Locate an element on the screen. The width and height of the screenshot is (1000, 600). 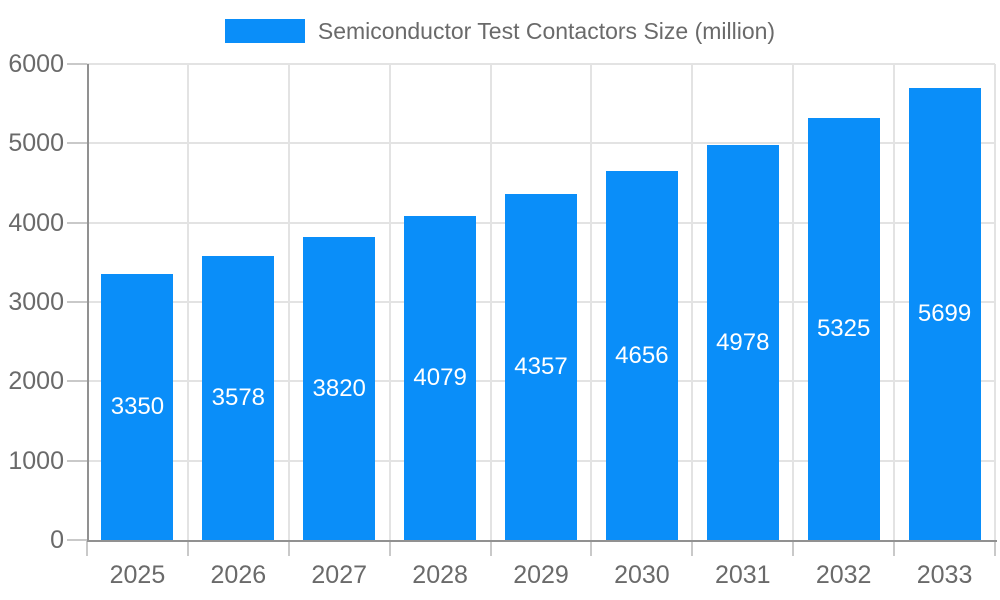
bar: 4357 is located at coordinates (541, 367).